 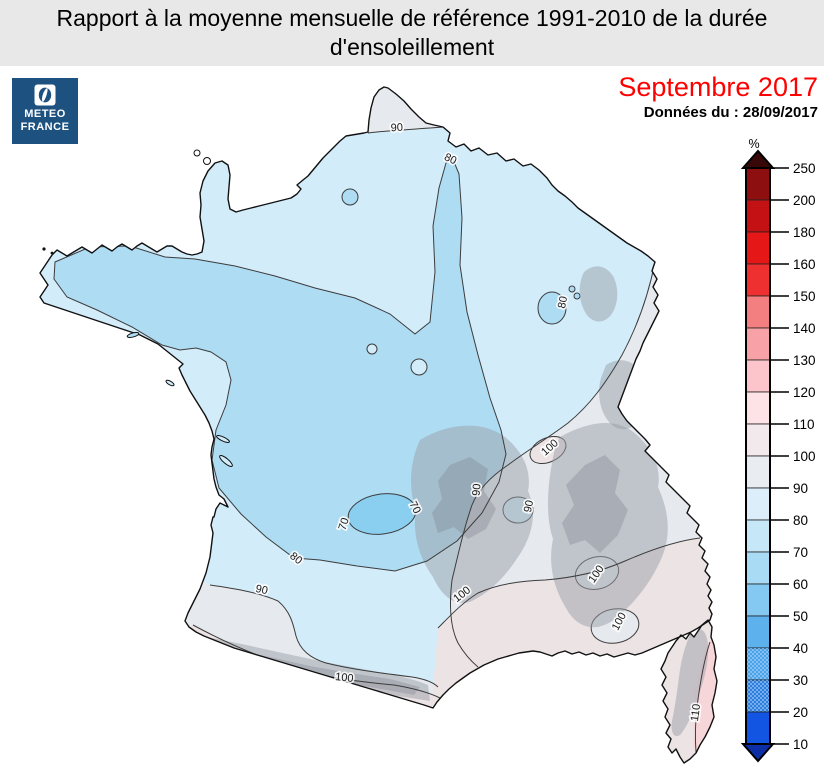 I want to click on corsica-110-120-east, so click(x=705, y=696).